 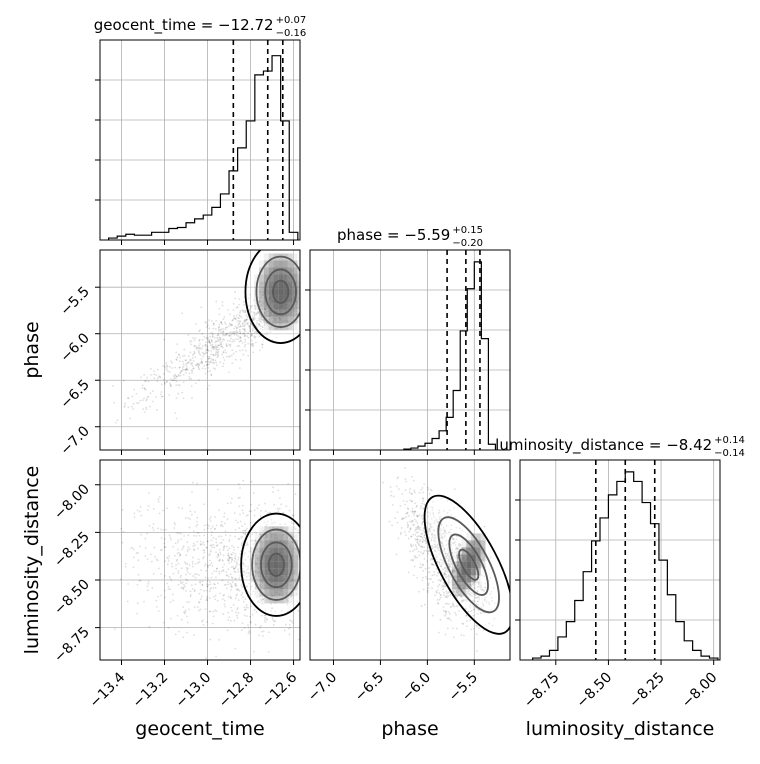 What do you see at coordinates (450, 355) in the screenshot?
I see `histogram-step` at bounding box center [450, 355].